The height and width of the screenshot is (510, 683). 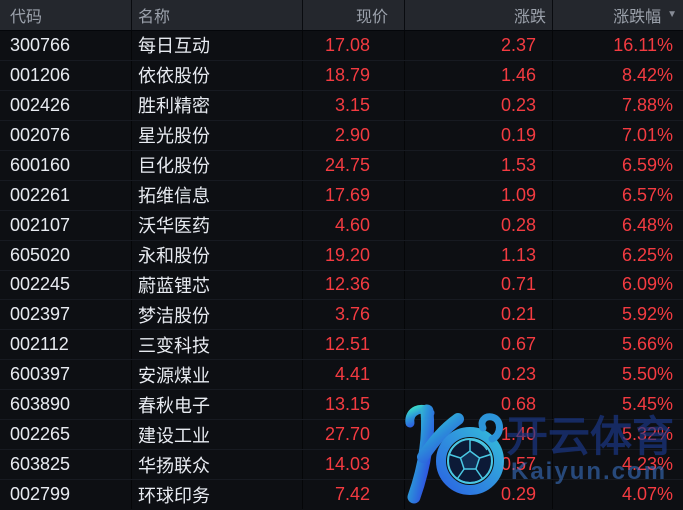 What do you see at coordinates (217, 315) in the screenshot?
I see `stock-name: 梦洁股份` at bounding box center [217, 315].